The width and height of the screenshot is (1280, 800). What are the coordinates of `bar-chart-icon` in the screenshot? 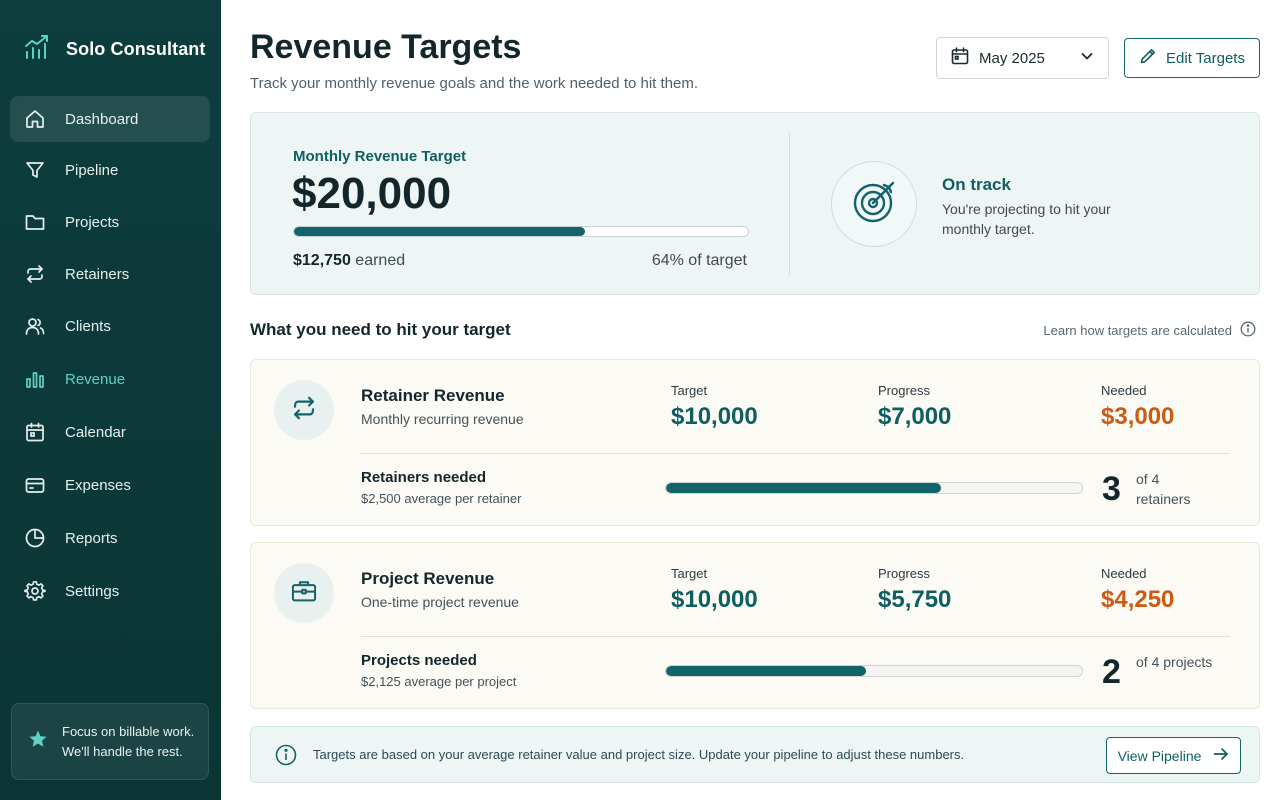 It's located at (35, 379).